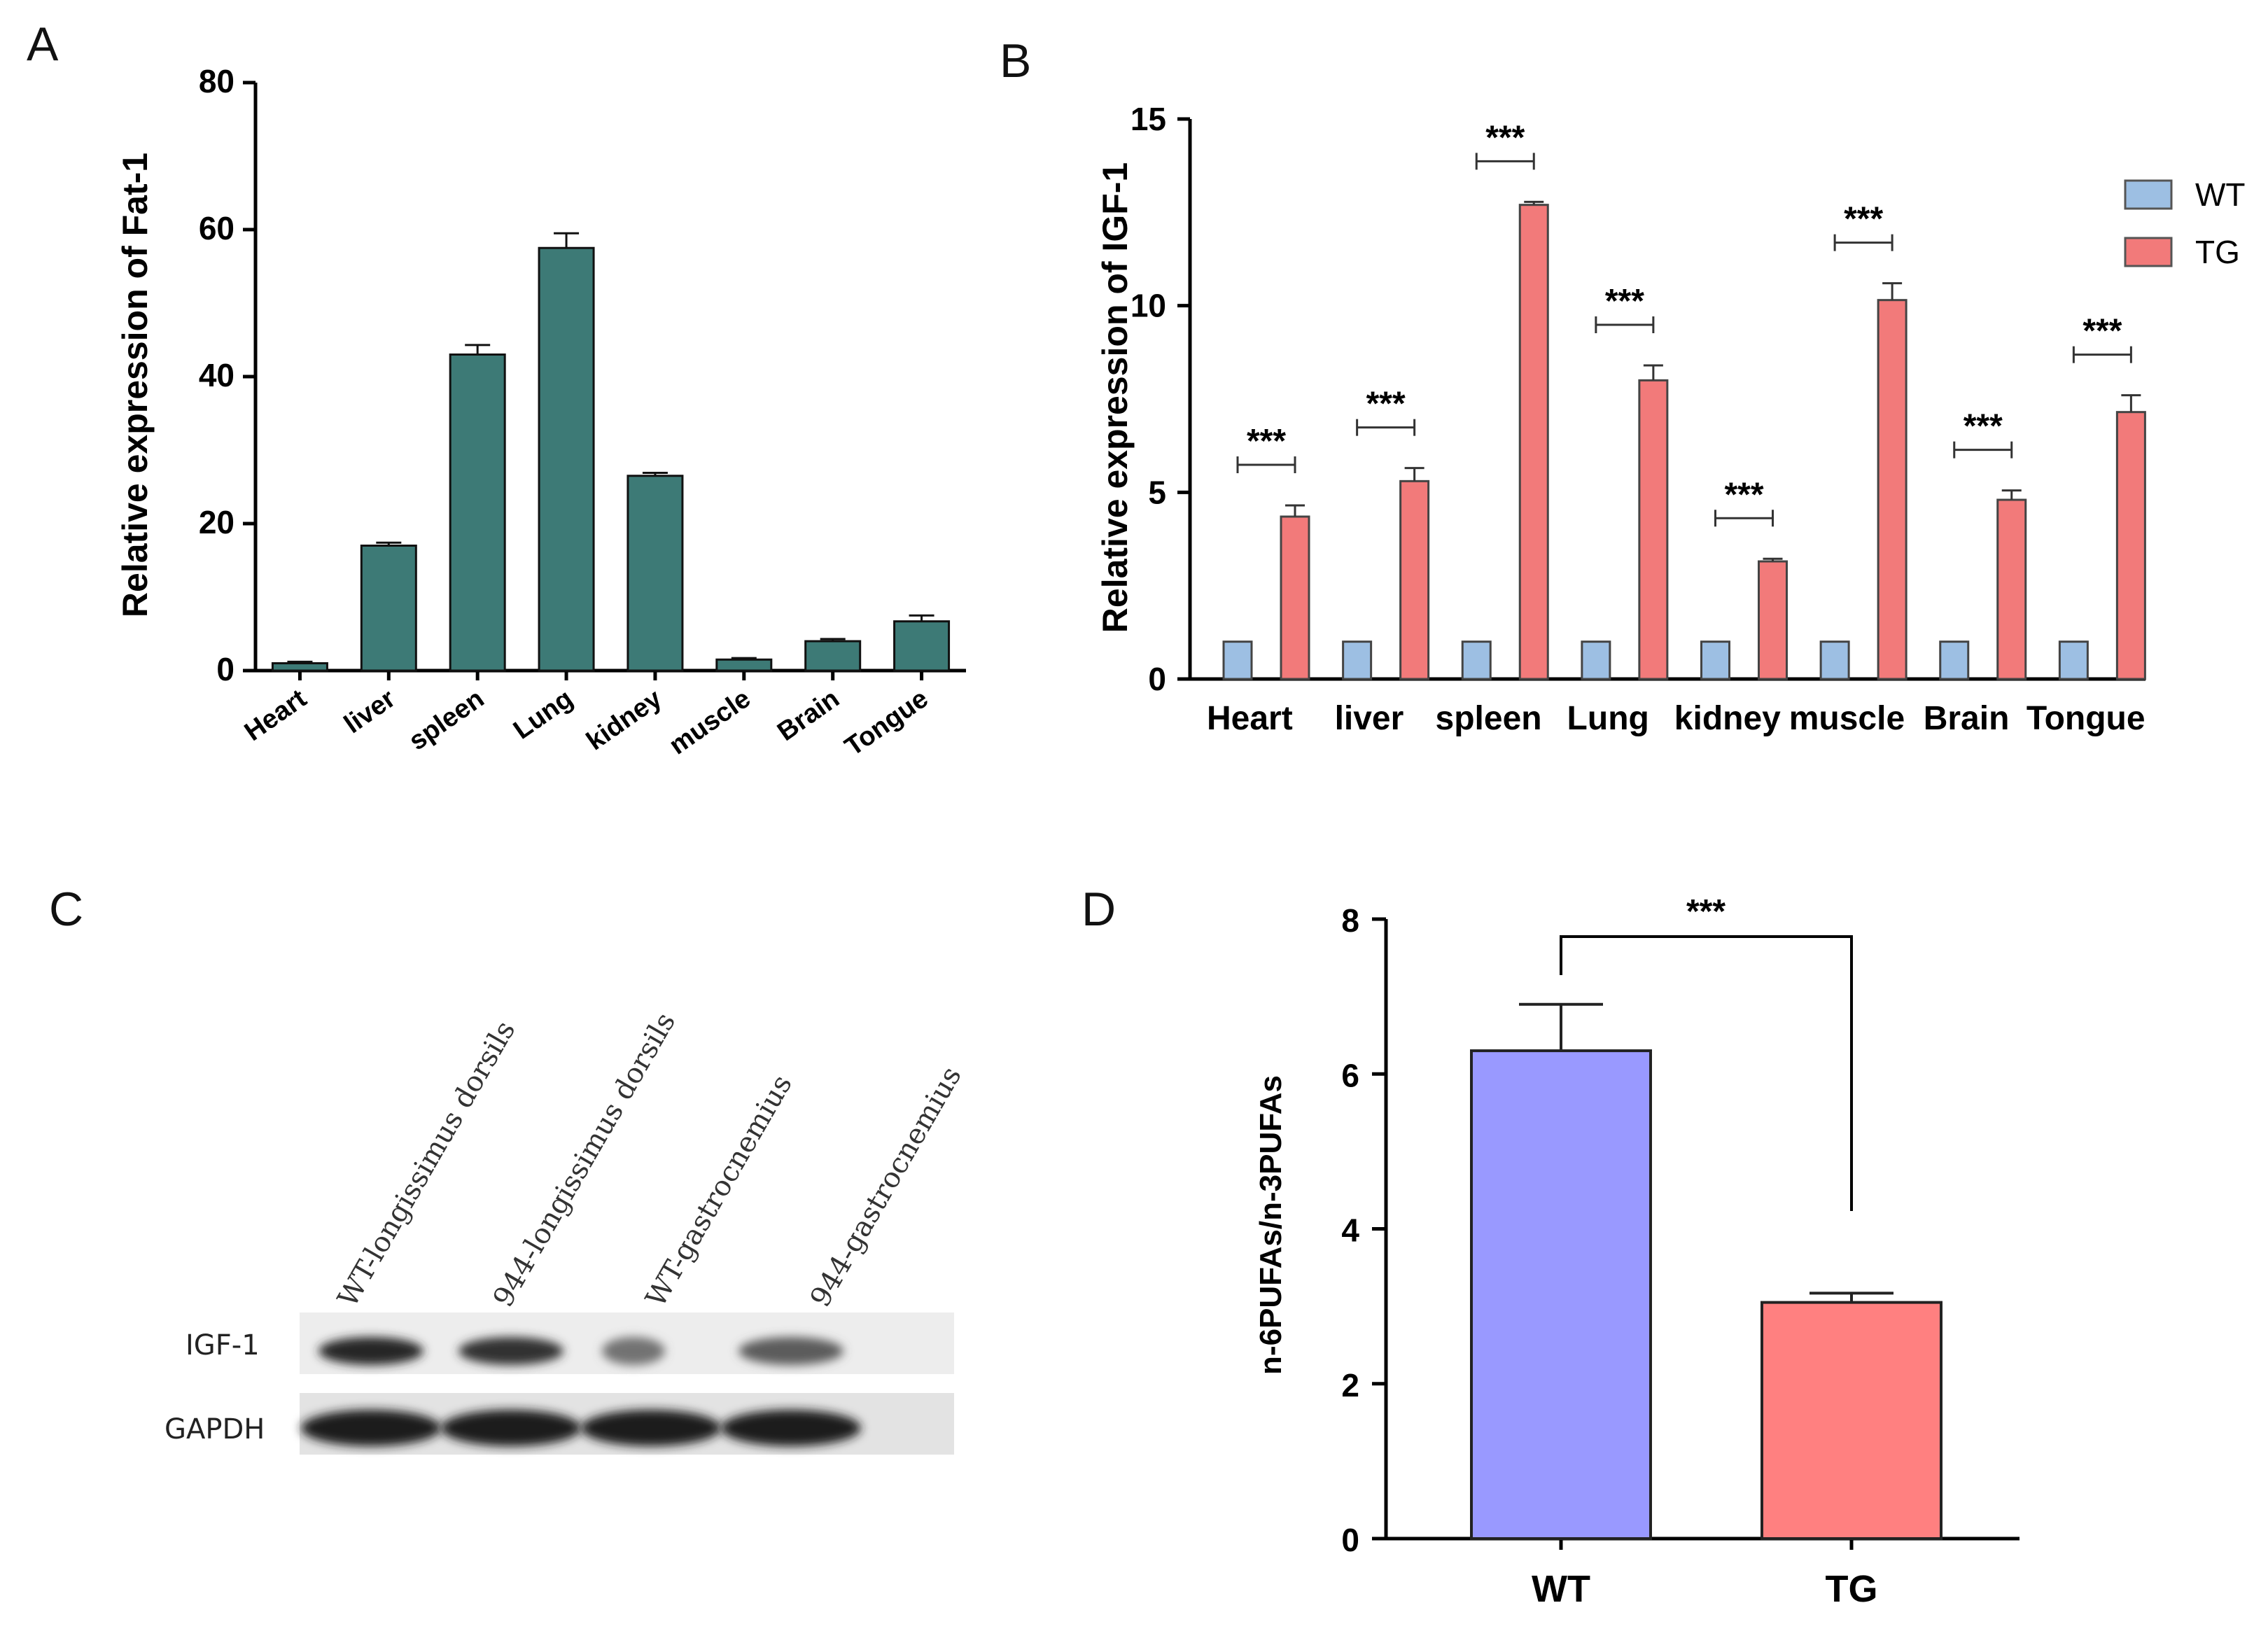 The height and width of the screenshot is (1645, 2268). I want to click on chart-d-bar-wt, so click(1561, 1294).